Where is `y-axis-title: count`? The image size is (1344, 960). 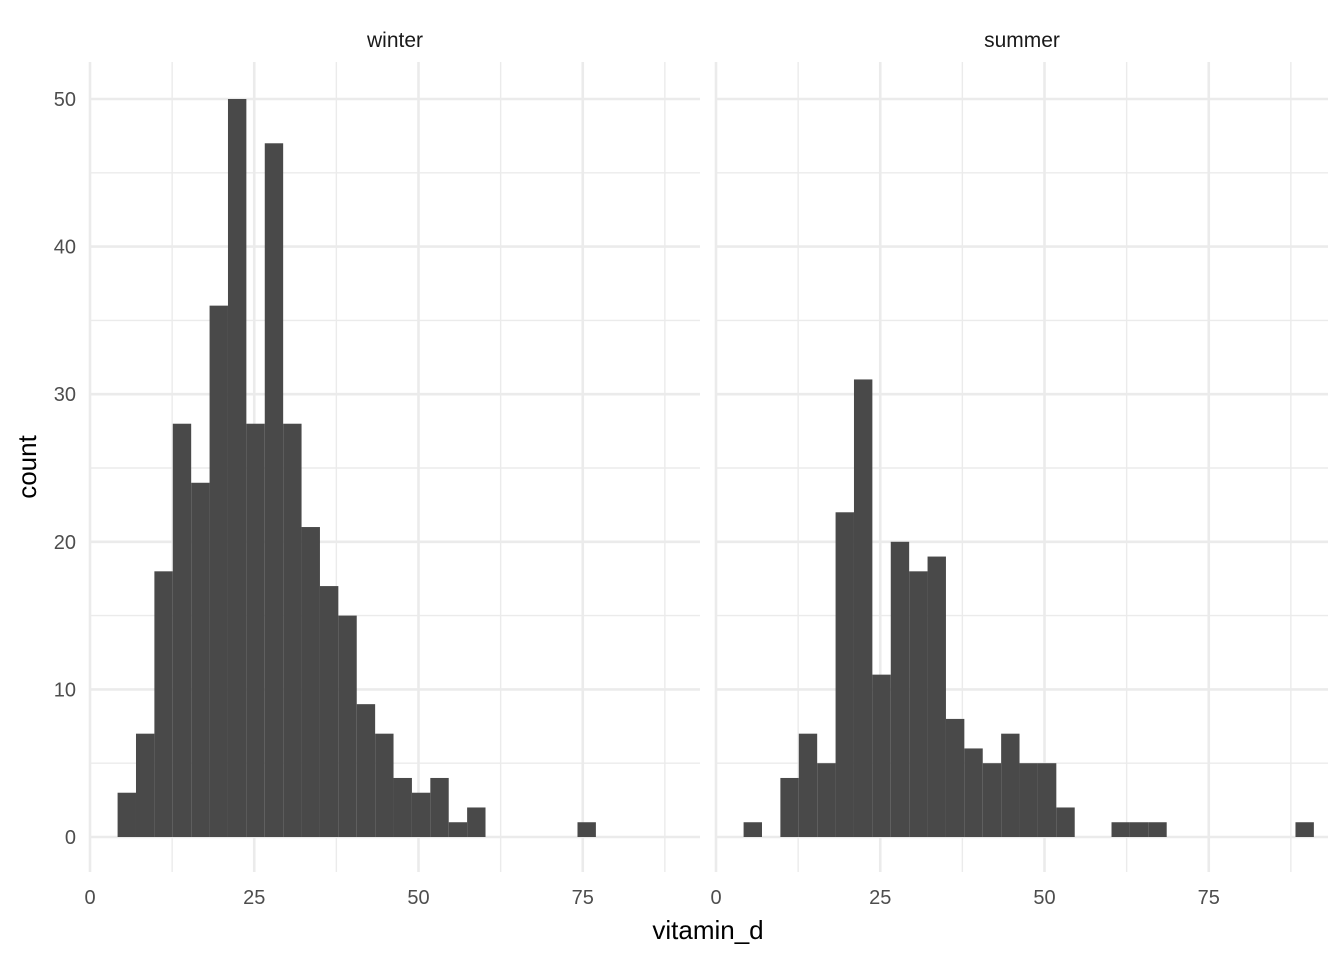
y-axis-title: count is located at coordinates (27, 466).